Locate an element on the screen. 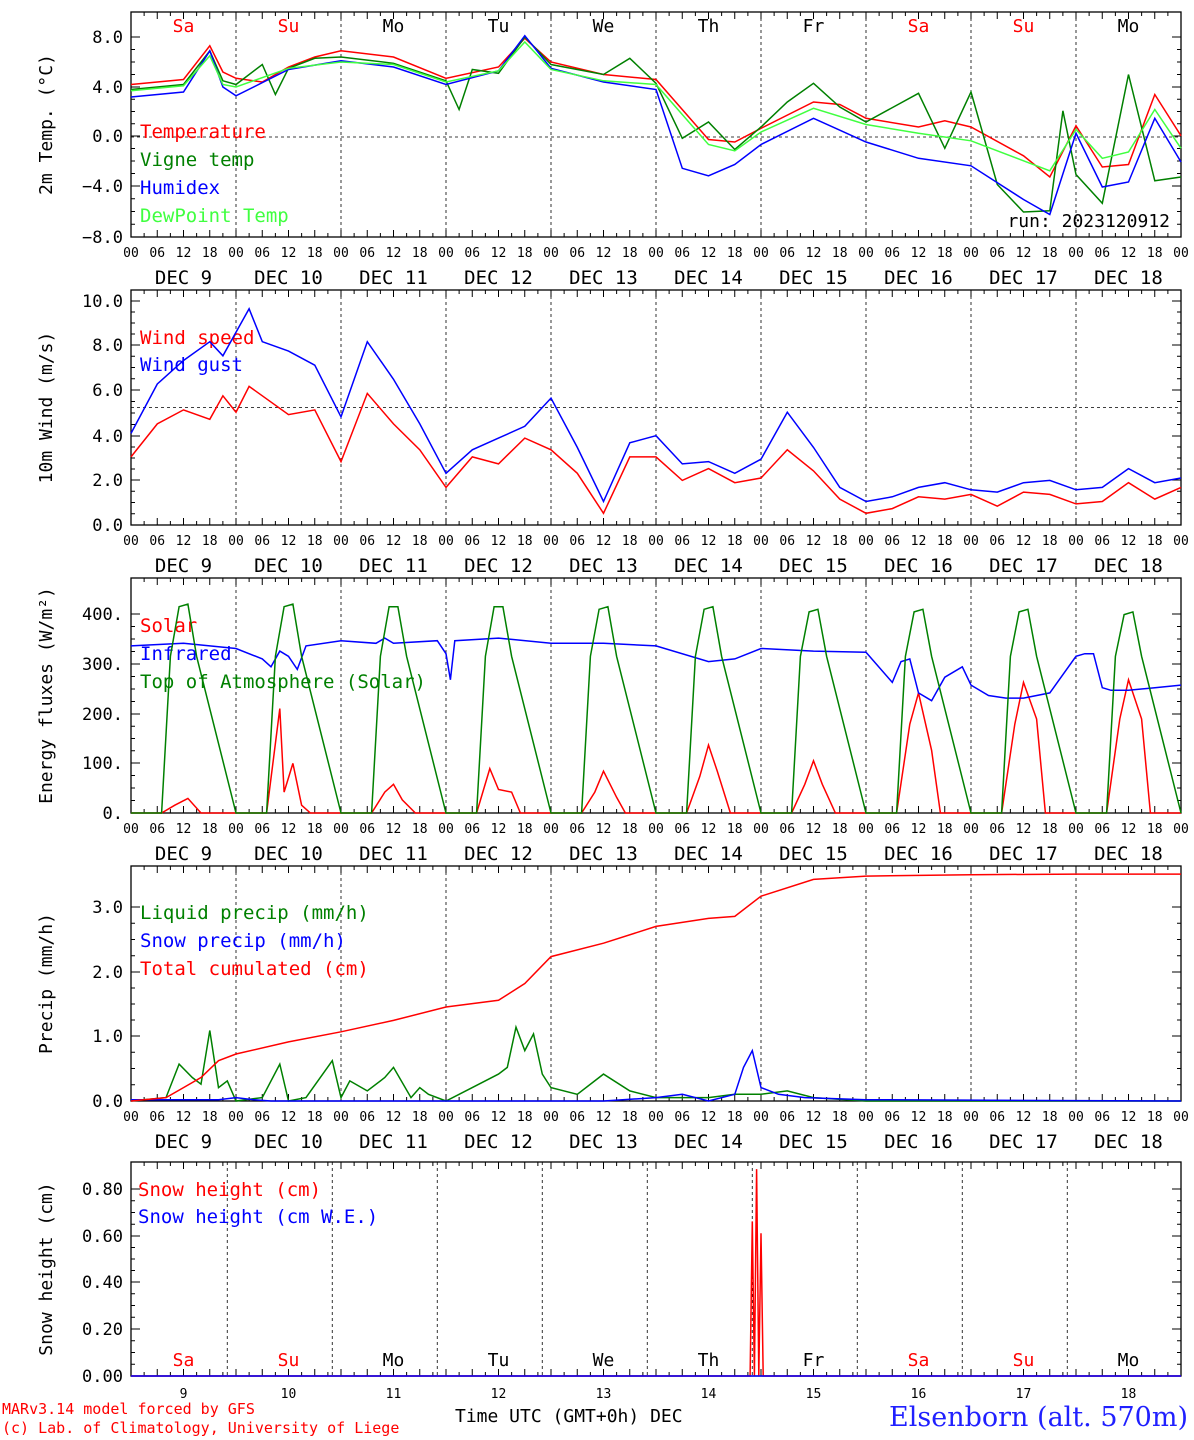 Image resolution: width=1194 pixels, height=1440 pixels. day-number-label: 11 is located at coordinates (394, 1394).